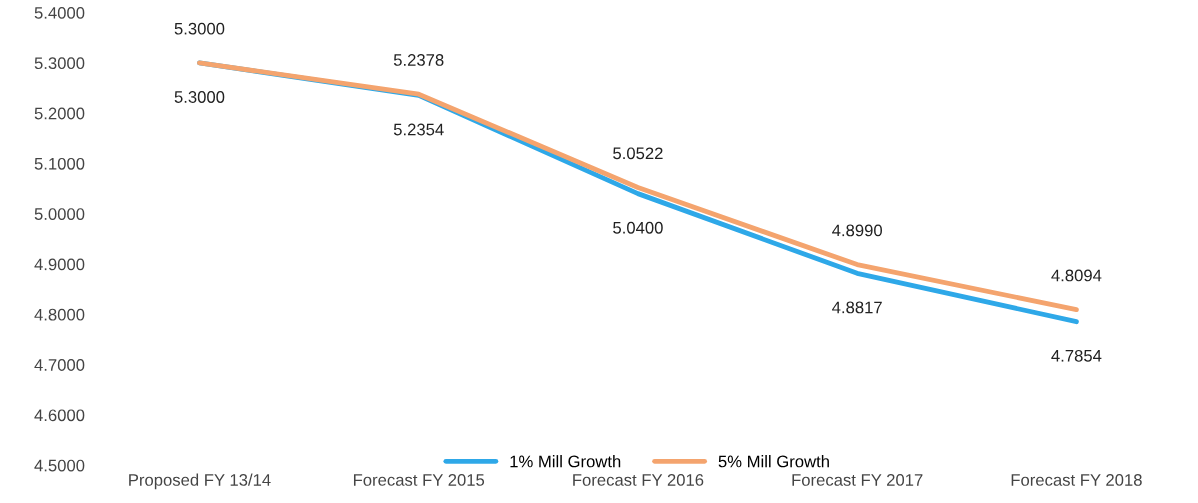  I want to click on y-tick-label: 4.7000, so click(59, 365).